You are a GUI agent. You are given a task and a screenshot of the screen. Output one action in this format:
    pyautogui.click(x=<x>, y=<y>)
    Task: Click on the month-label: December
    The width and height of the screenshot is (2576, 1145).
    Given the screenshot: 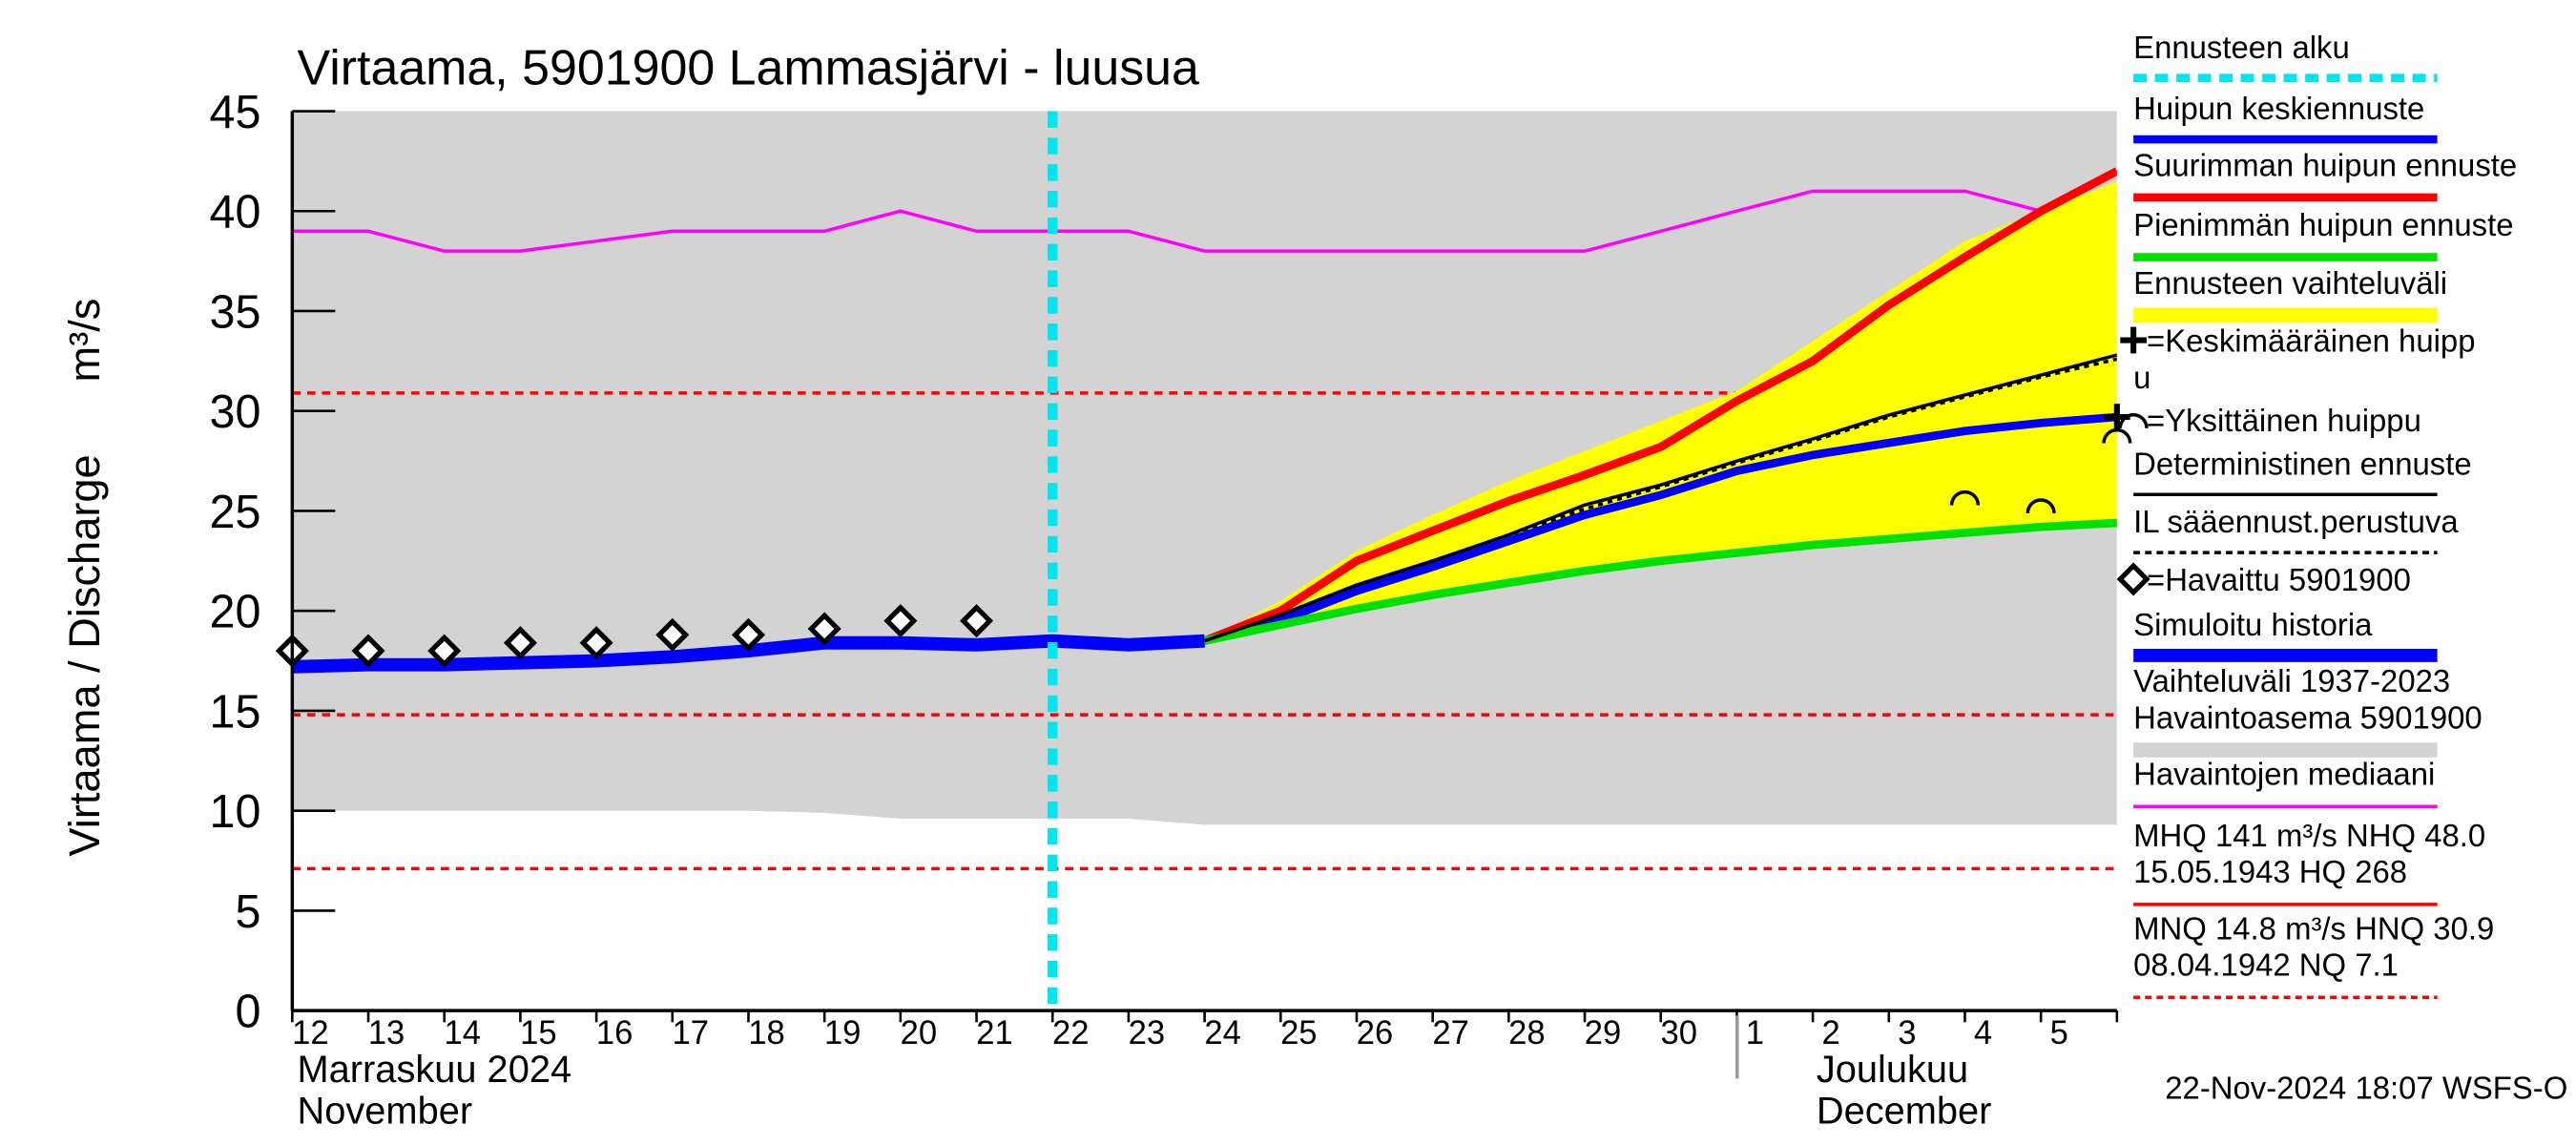 What is the action you would take?
    pyautogui.click(x=1904, y=1111)
    